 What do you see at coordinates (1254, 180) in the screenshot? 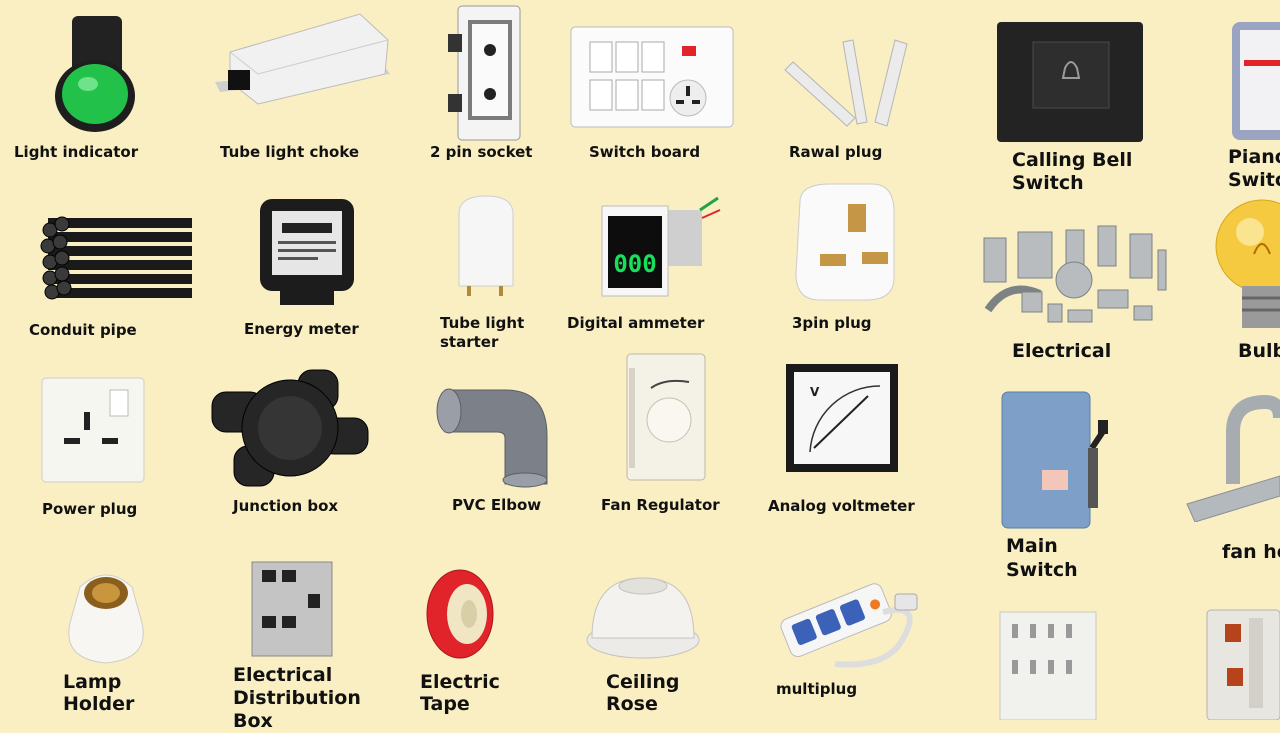
I see `piano-switch-label-2: Switc` at bounding box center [1254, 180].